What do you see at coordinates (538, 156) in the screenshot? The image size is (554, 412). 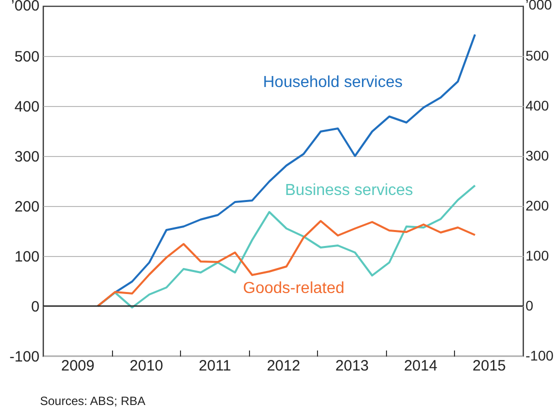 I see `y2-tick-label: 300` at bounding box center [538, 156].